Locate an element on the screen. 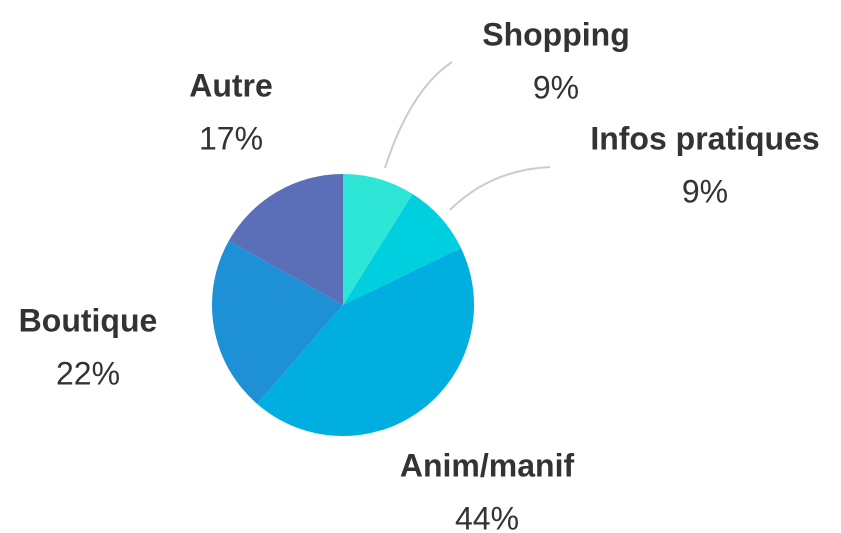 The height and width of the screenshot is (533, 841). value-label: 17% is located at coordinates (231, 138).